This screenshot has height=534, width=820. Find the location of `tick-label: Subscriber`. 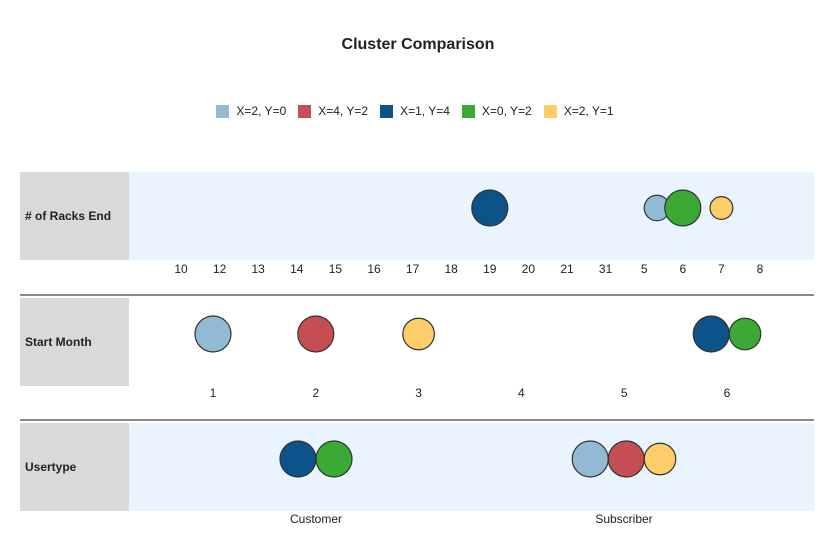

tick-label: Subscriber is located at coordinates (624, 519).